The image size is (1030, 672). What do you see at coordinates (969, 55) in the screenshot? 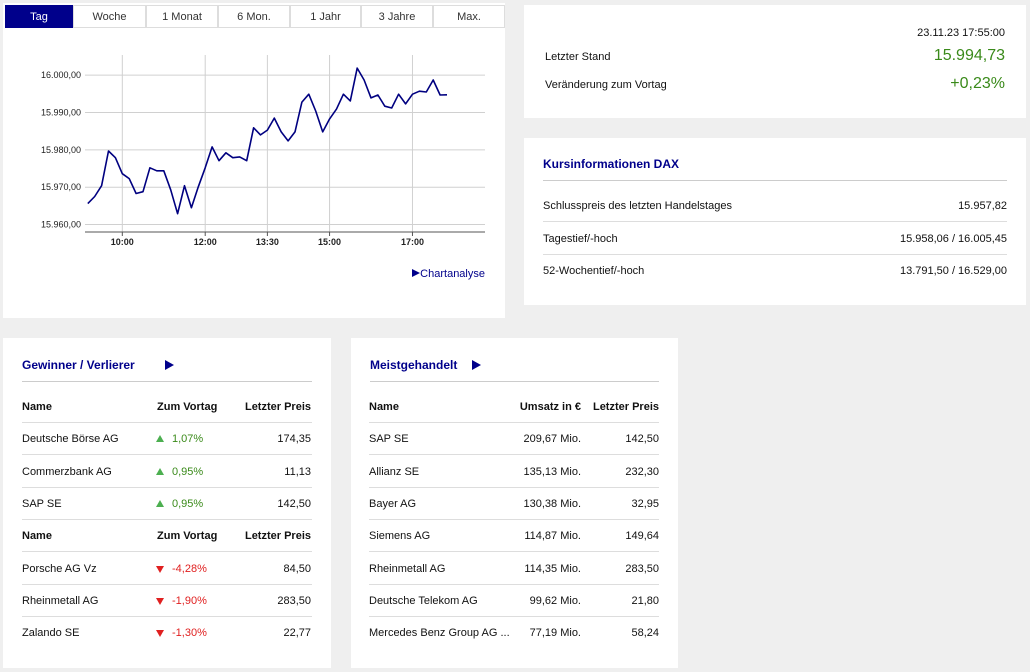
I see `quote-value: 15.994,73` at bounding box center [969, 55].